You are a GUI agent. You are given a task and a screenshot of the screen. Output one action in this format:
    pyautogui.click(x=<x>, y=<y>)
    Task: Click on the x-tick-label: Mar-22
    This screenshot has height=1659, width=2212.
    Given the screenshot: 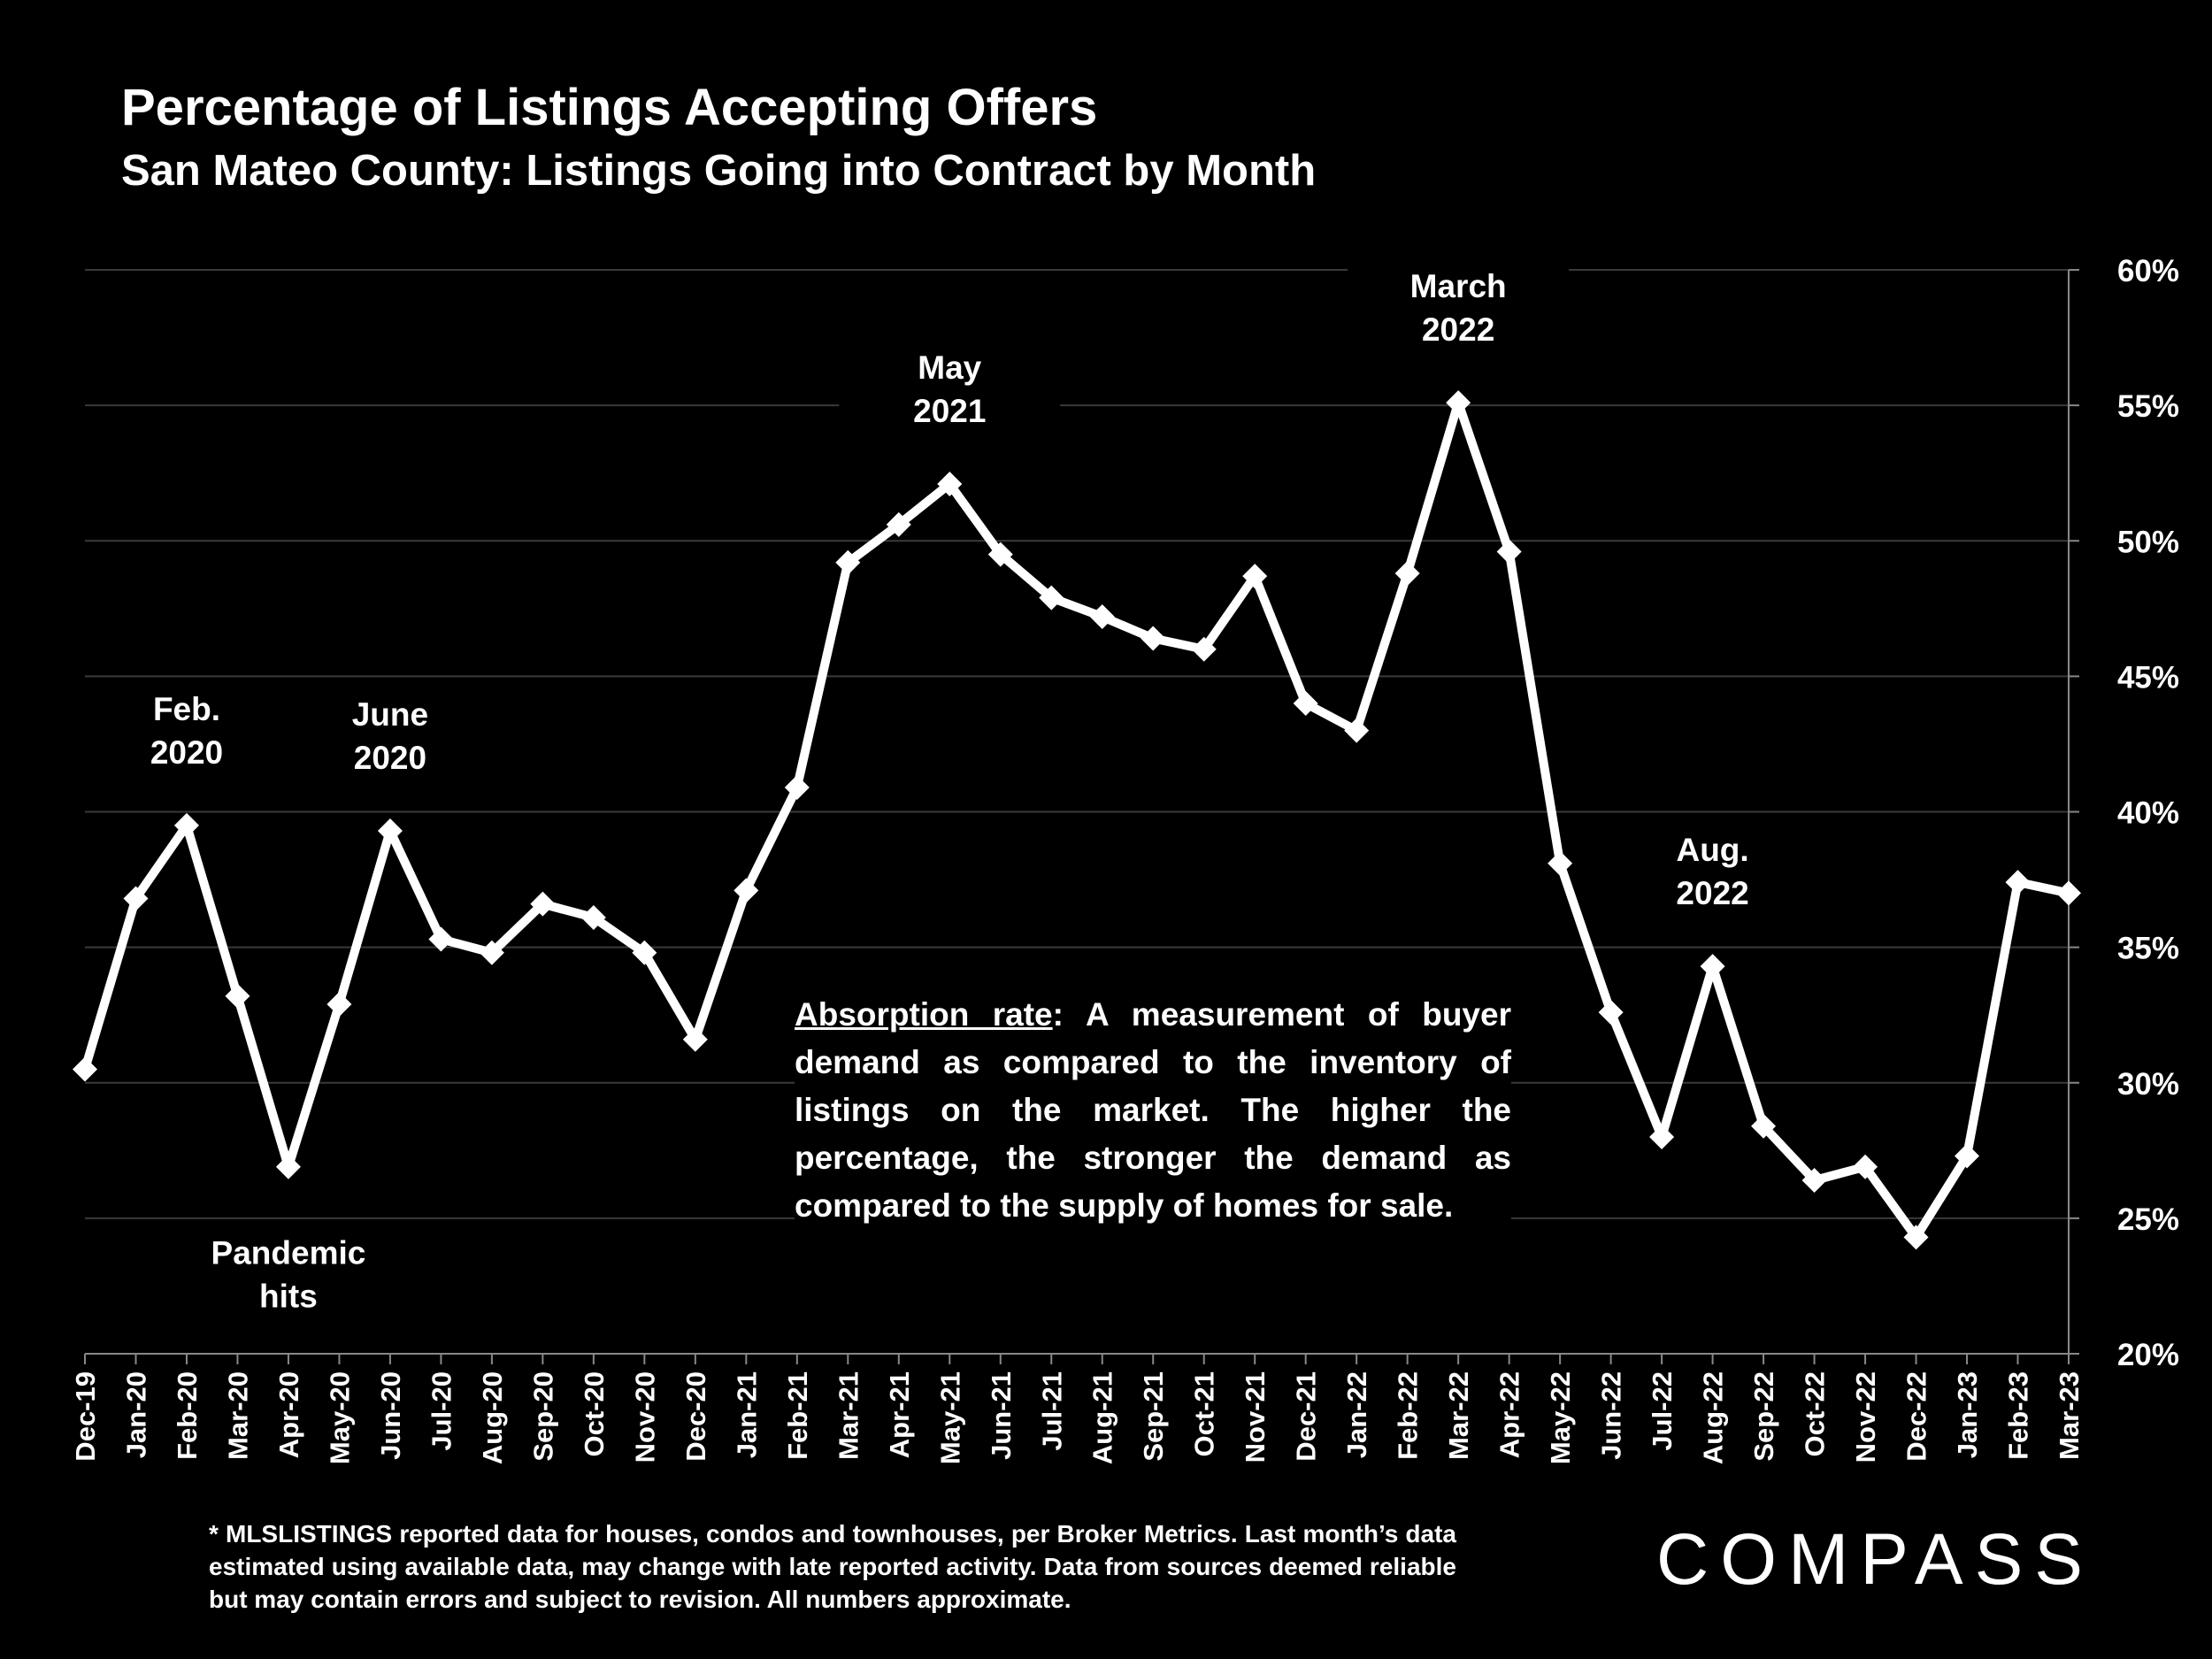 What is the action you would take?
    pyautogui.click(x=1459, y=1416)
    